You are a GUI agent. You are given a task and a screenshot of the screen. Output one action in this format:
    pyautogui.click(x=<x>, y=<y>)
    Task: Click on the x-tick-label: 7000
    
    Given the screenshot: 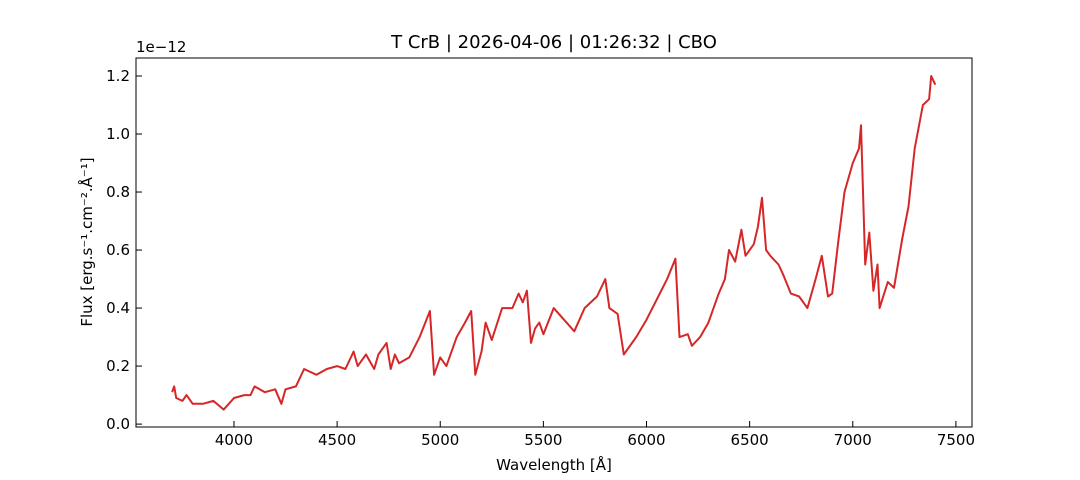 What is the action you would take?
    pyautogui.click(x=853, y=440)
    